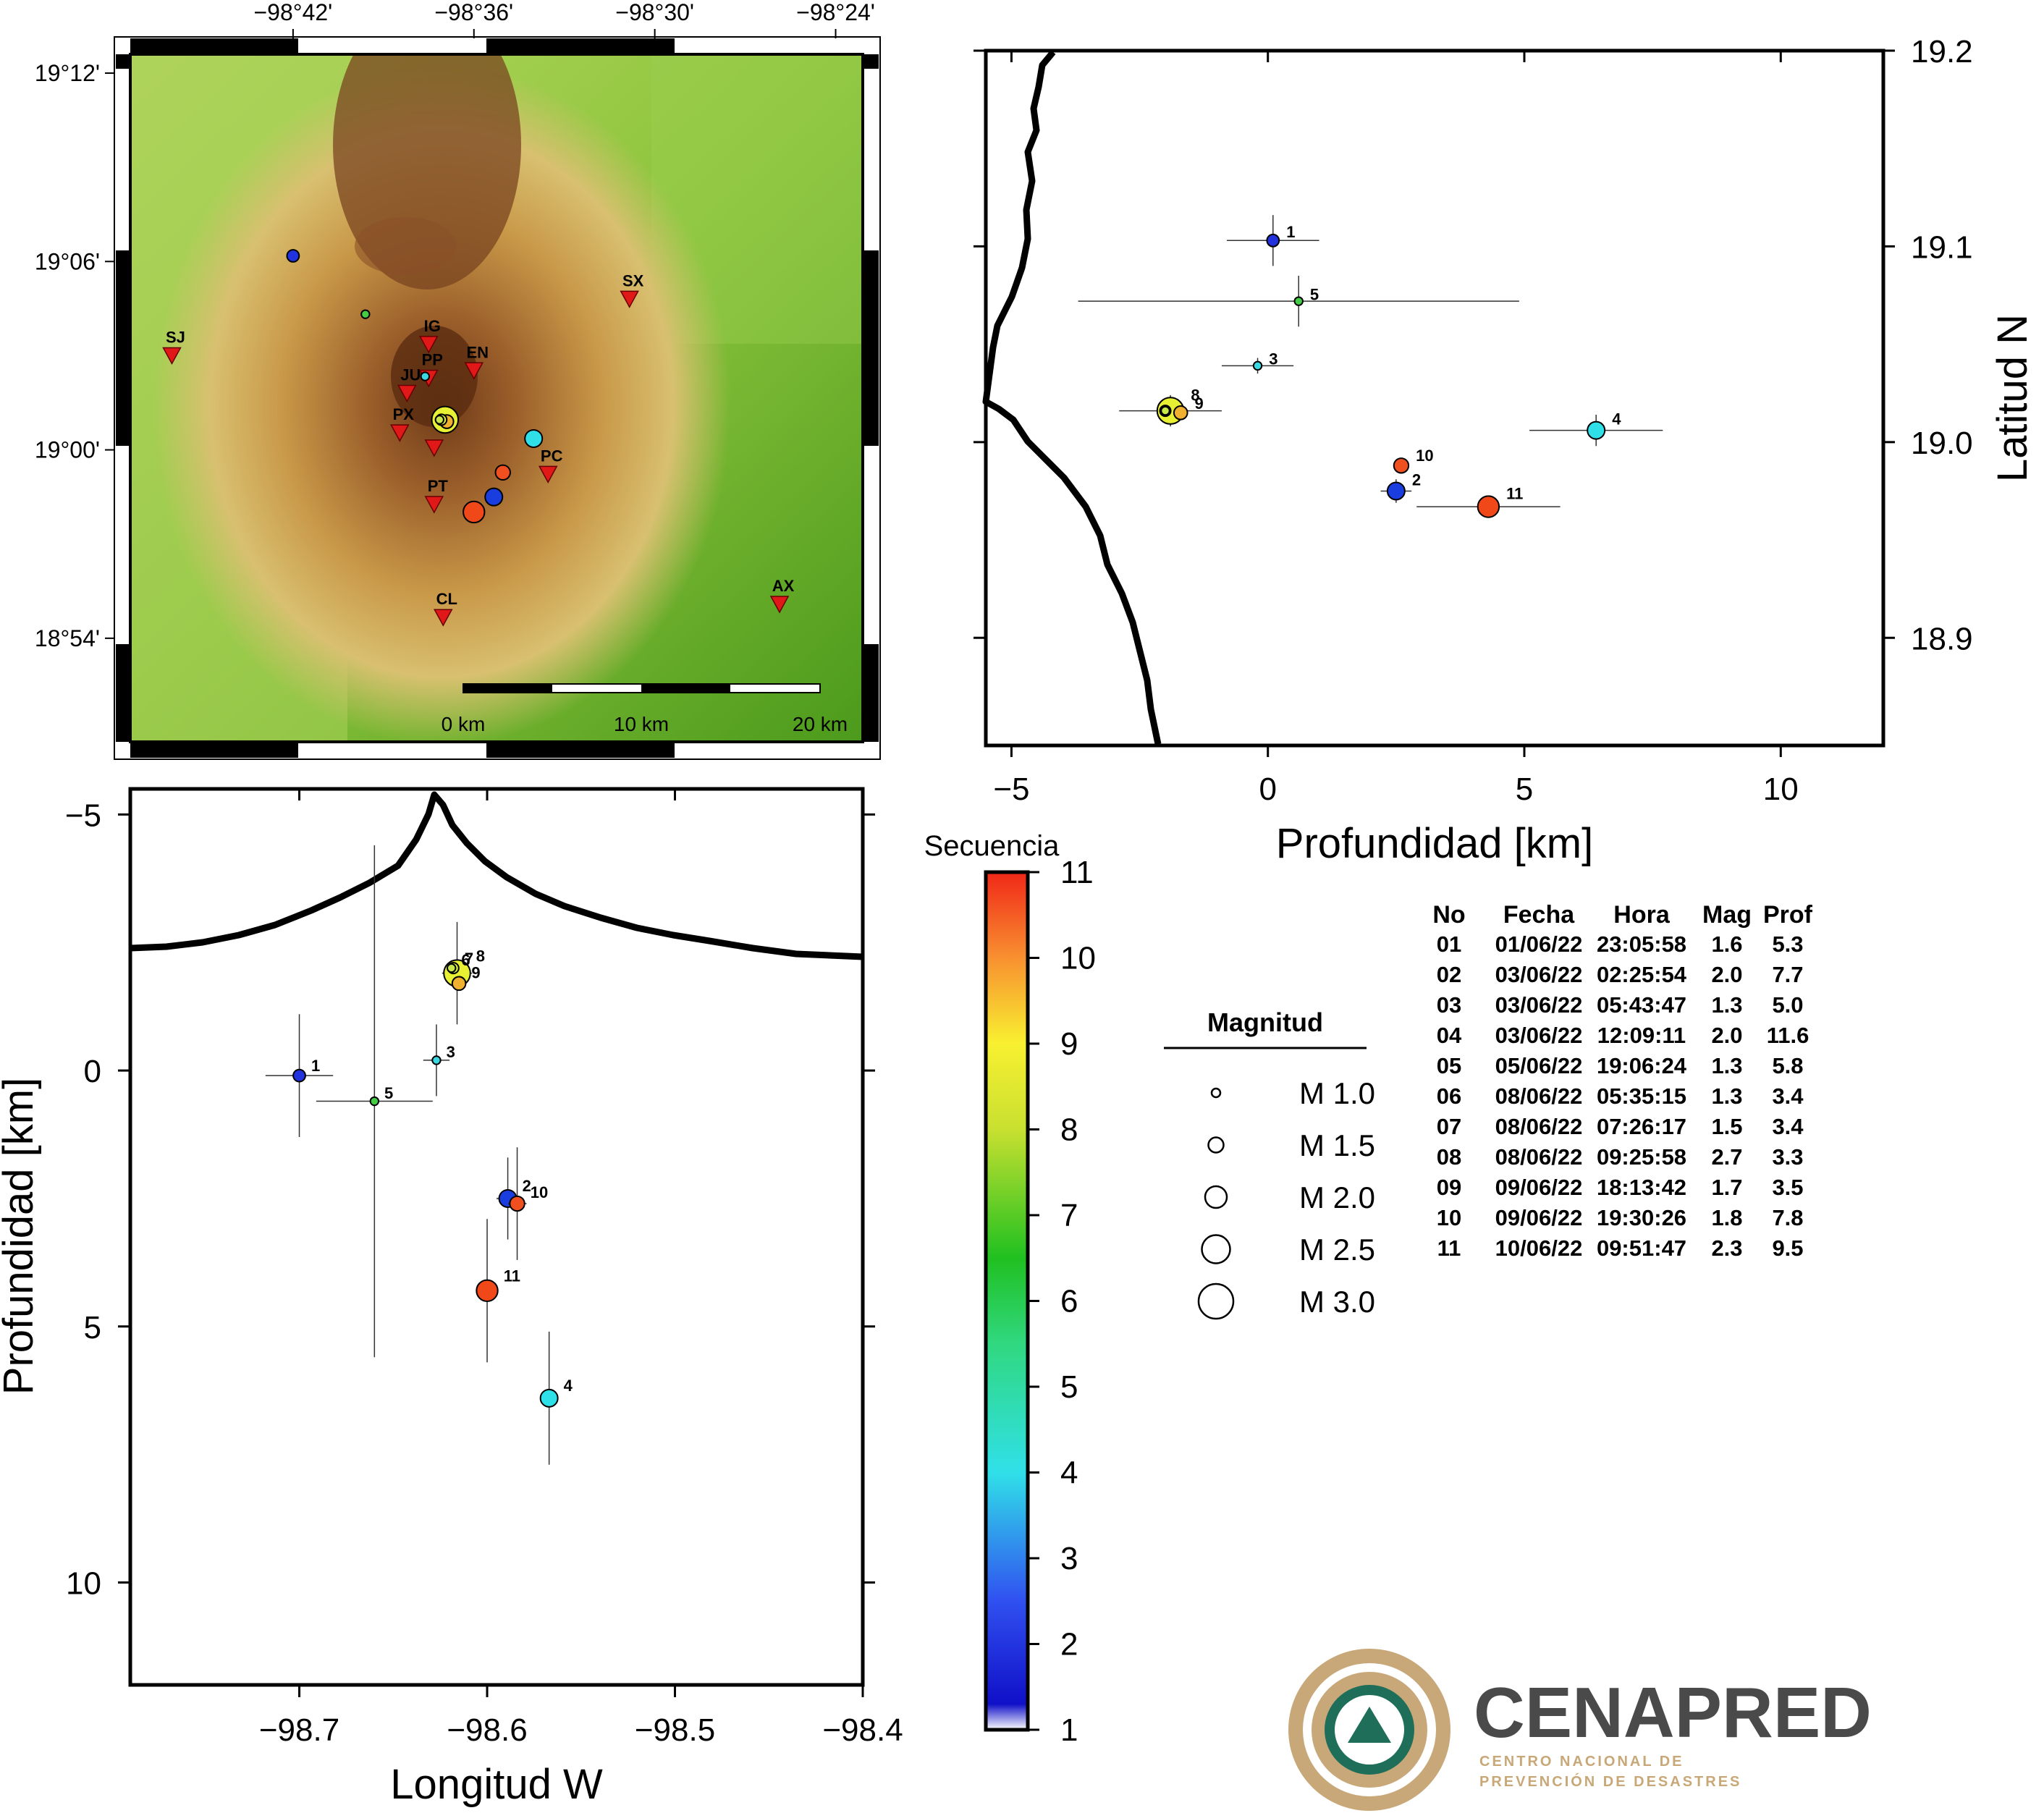 This screenshot has height=1813, width=2044. I want to click on cenapred-name: CENAPRED, so click(1673, 1712).